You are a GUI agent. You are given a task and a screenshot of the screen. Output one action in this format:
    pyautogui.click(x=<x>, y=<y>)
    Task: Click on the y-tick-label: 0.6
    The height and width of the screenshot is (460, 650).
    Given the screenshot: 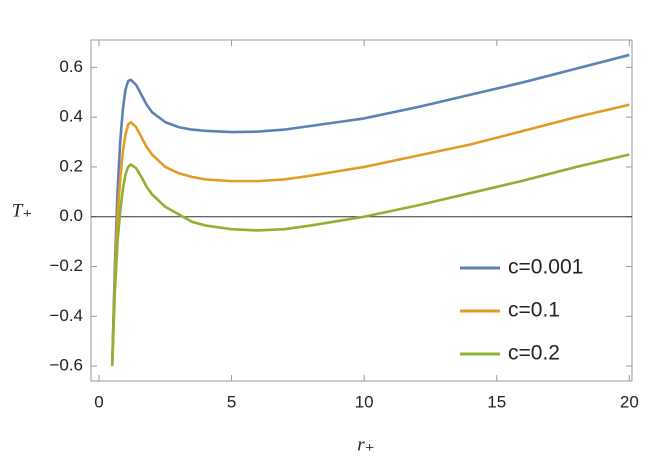 What is the action you would take?
    pyautogui.click(x=71, y=66)
    